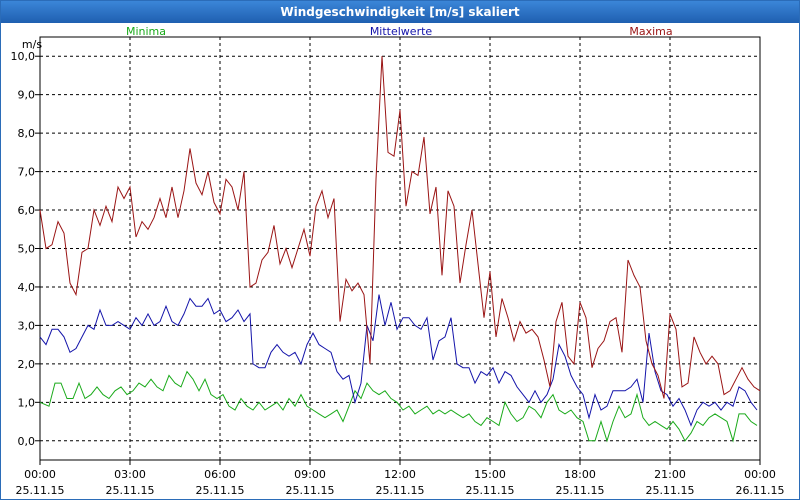 The image size is (800, 500). I want to click on x-tick-time-label: 03:00, so click(130, 474).